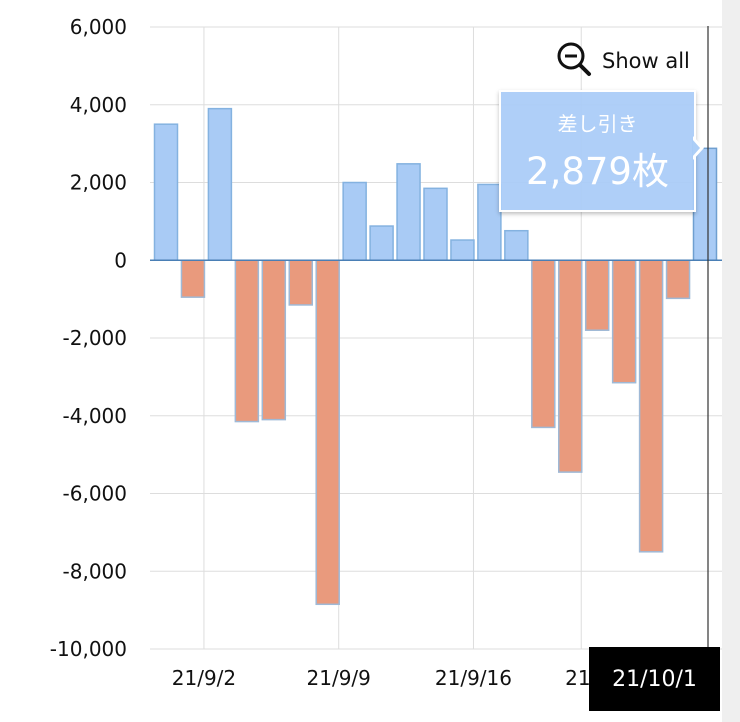 This screenshot has height=722, width=740. I want to click on y-tick-label: 2,000, so click(98, 183).